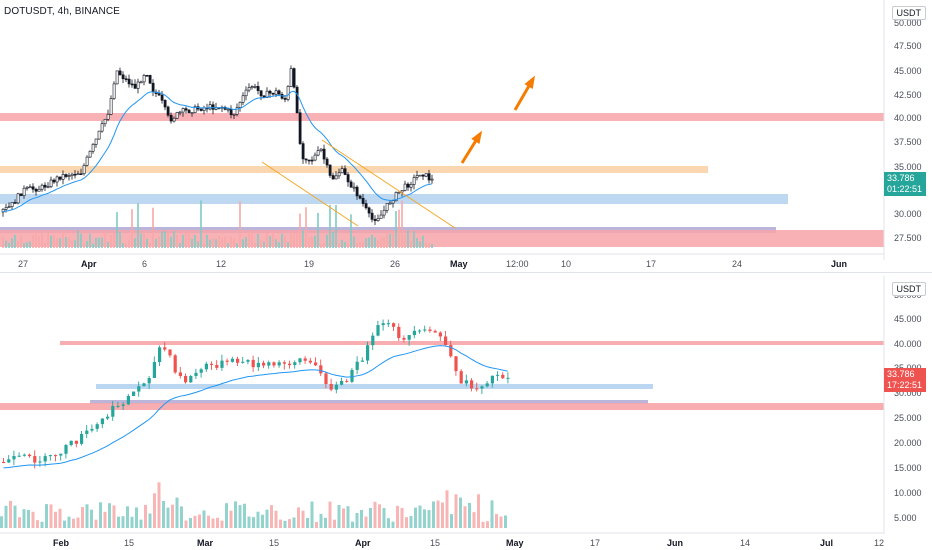  What do you see at coordinates (908, 142) in the screenshot?
I see `price-axis-label: 37.500` at bounding box center [908, 142].